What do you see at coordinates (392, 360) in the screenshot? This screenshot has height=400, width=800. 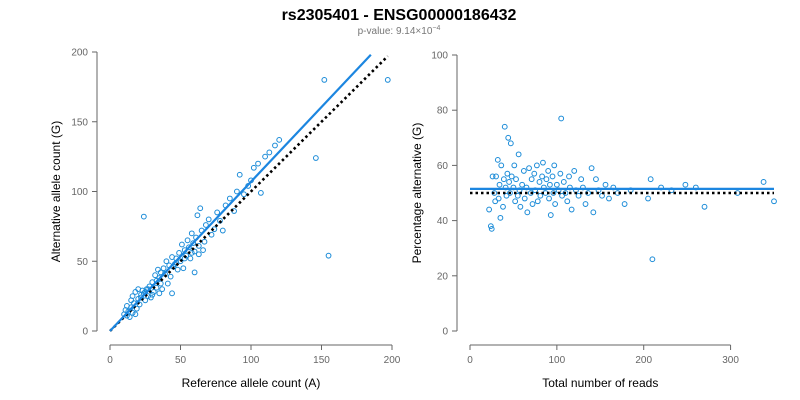 I see `x-tick-label: 200` at bounding box center [392, 360].